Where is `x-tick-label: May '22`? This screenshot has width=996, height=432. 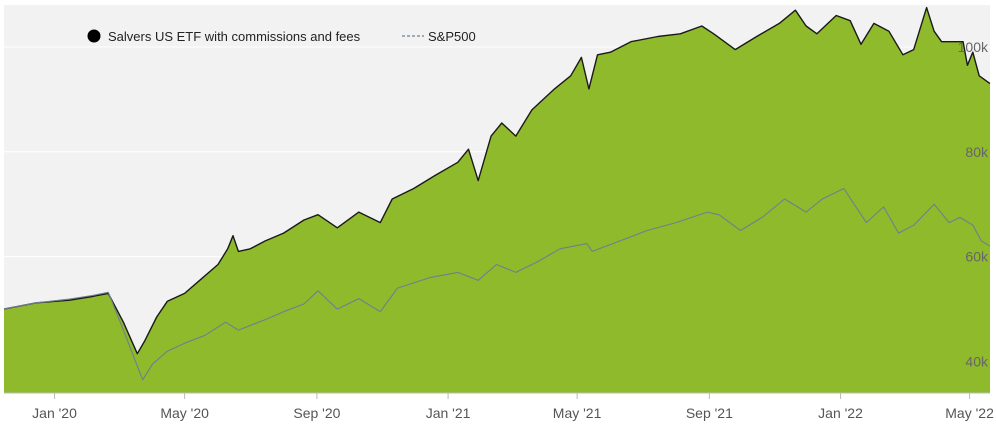 x-tick-label: May '22 is located at coordinates (969, 413).